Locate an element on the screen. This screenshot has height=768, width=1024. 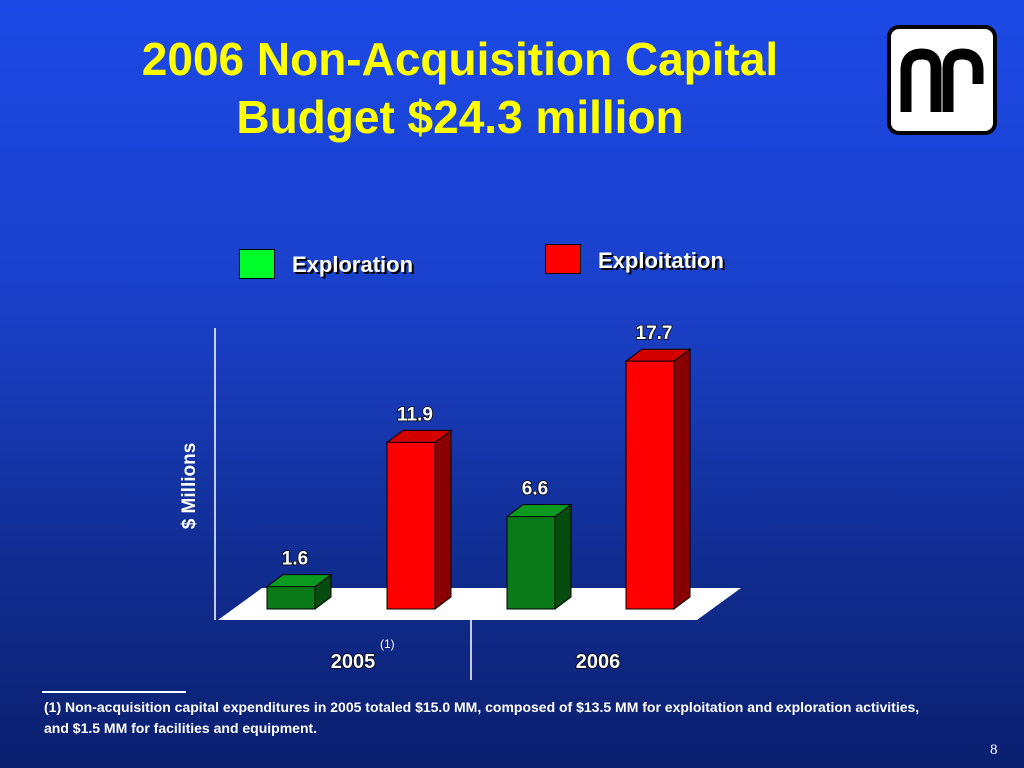
bar-exploration-2006 is located at coordinates (539, 556).